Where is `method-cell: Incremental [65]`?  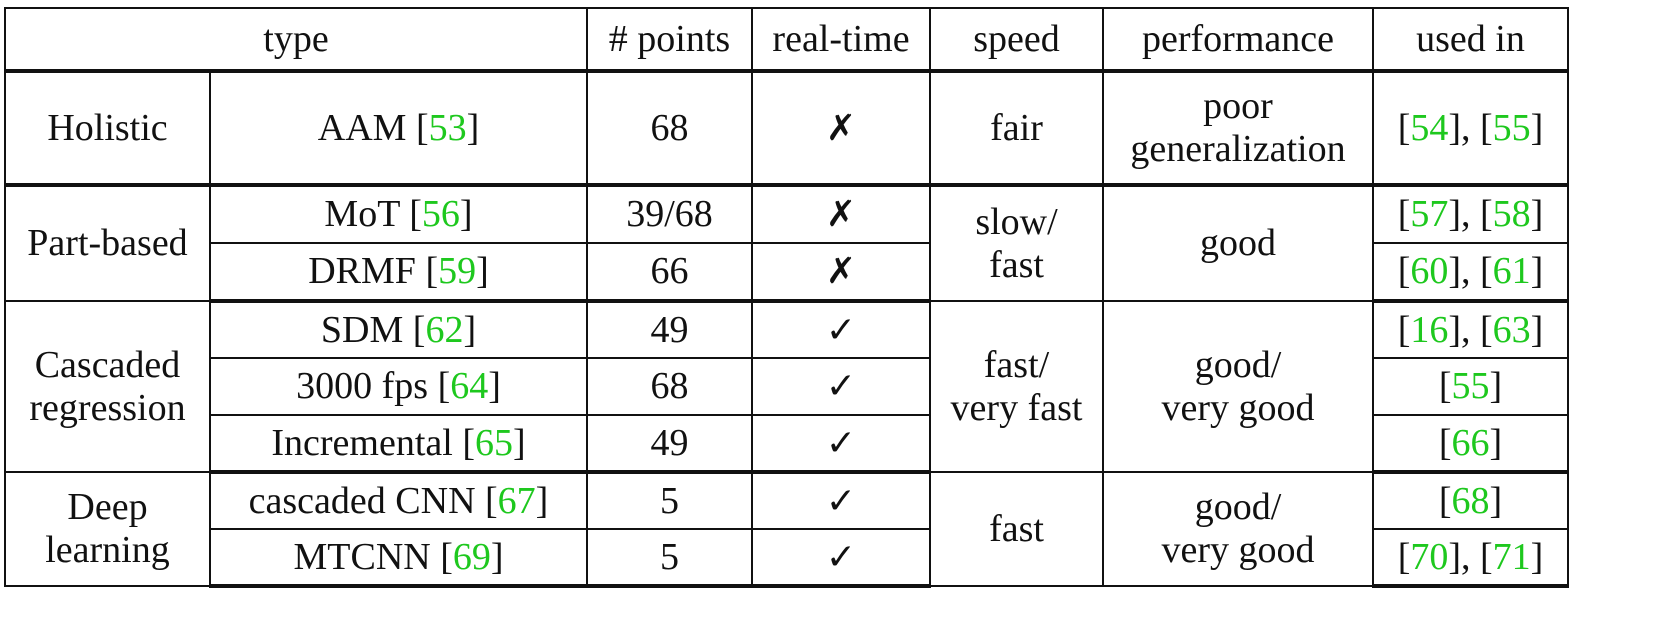
method-cell: Incremental [65] is located at coordinates (398, 444).